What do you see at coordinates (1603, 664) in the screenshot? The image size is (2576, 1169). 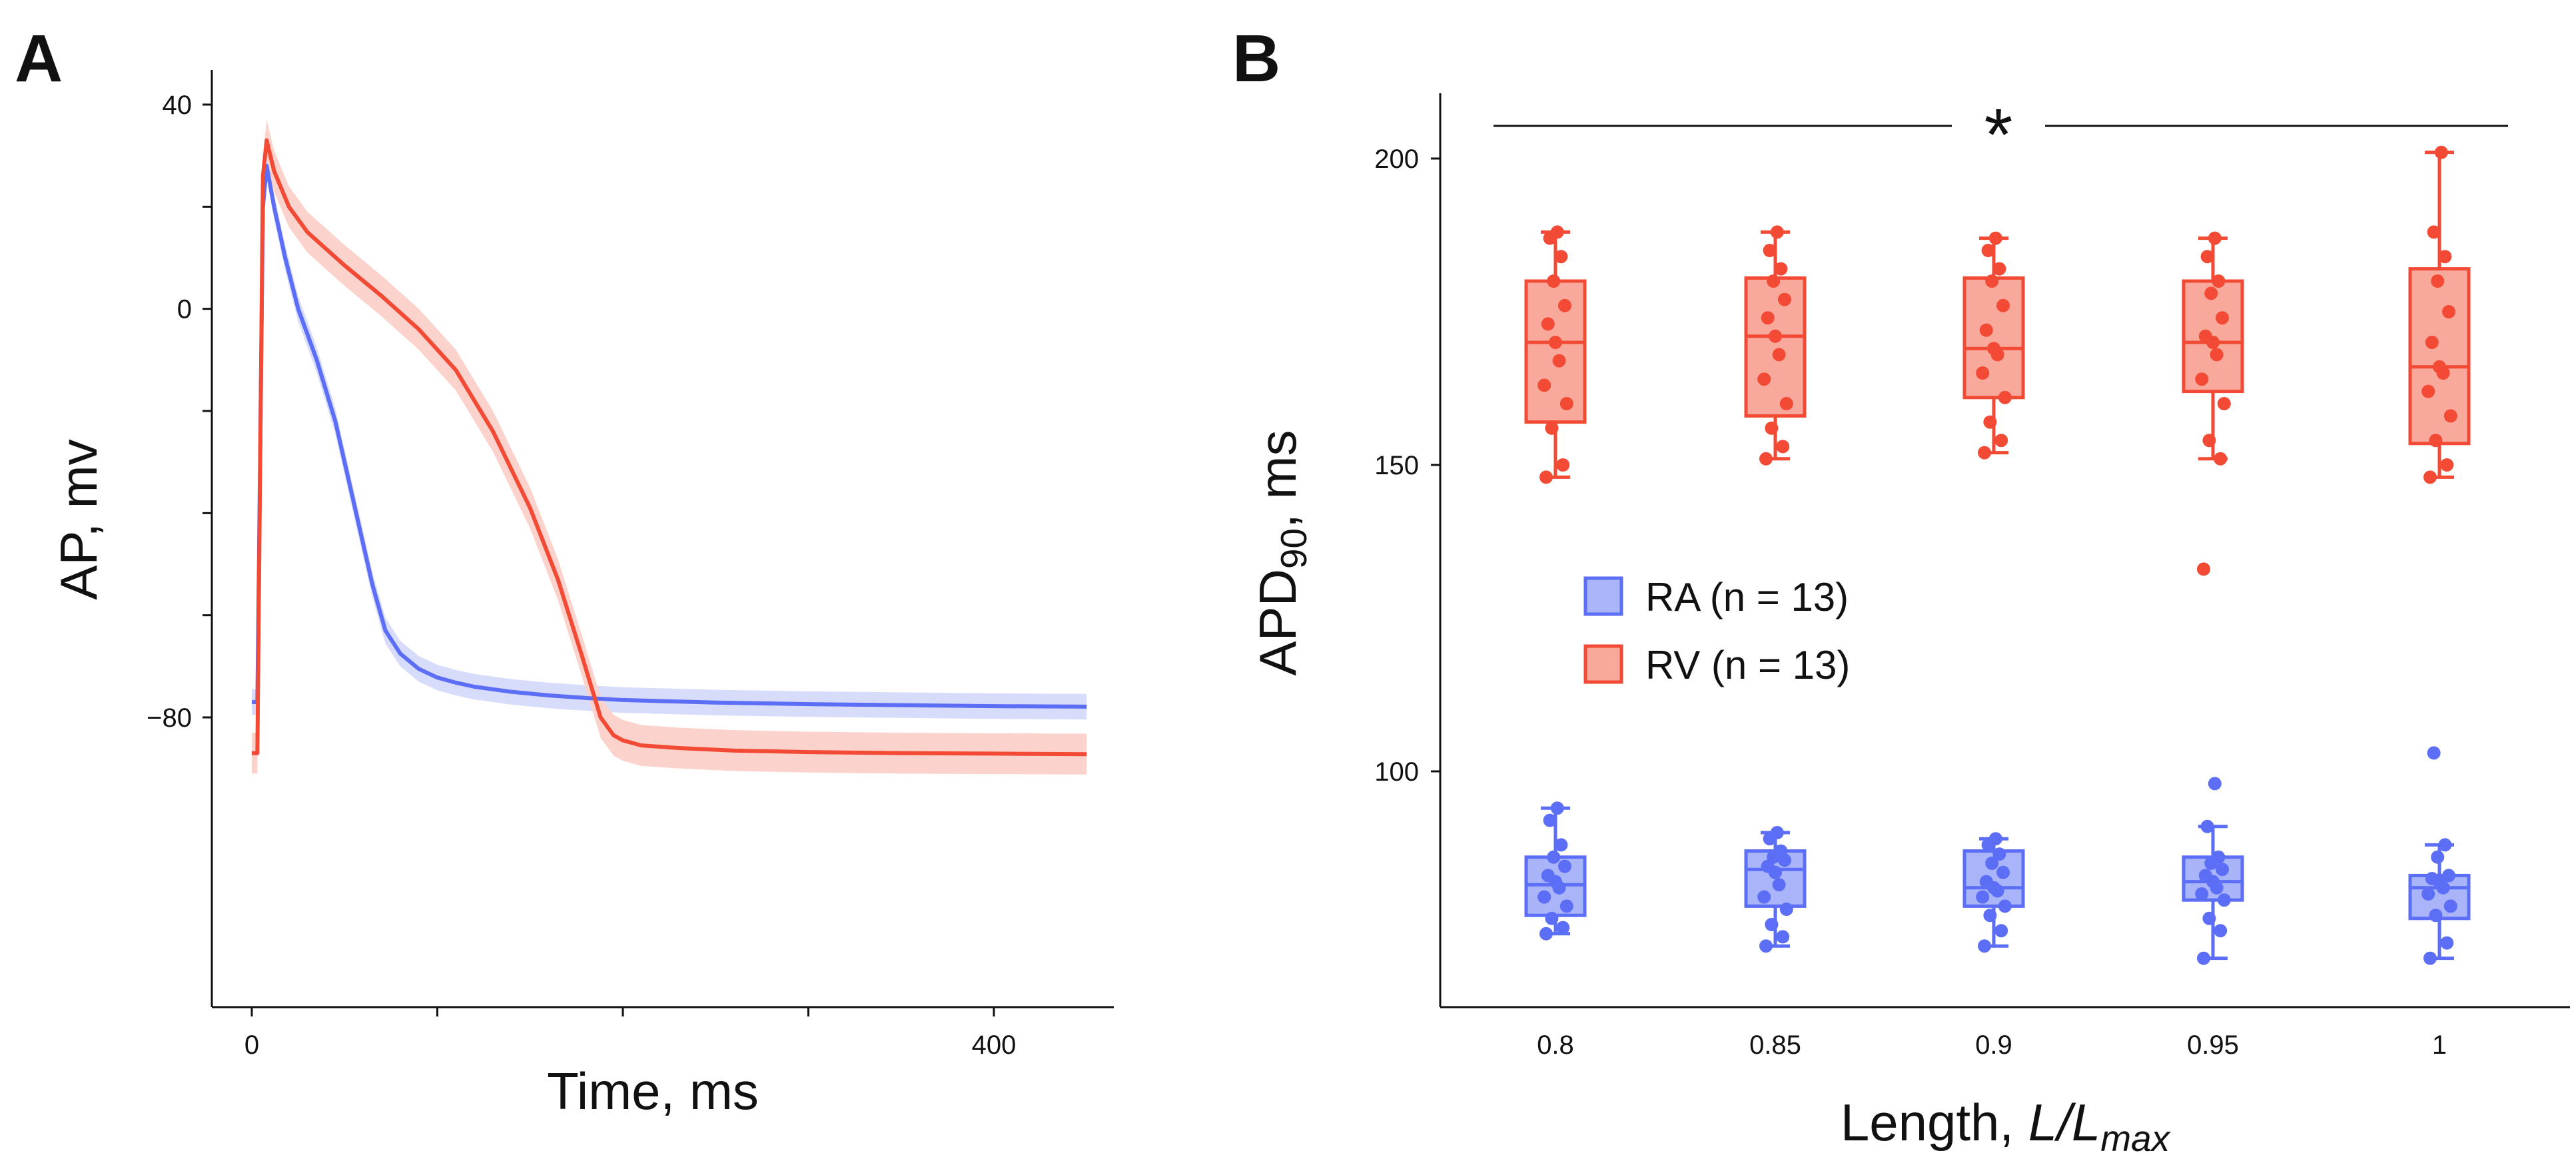 I see `legend-rv-swatch` at bounding box center [1603, 664].